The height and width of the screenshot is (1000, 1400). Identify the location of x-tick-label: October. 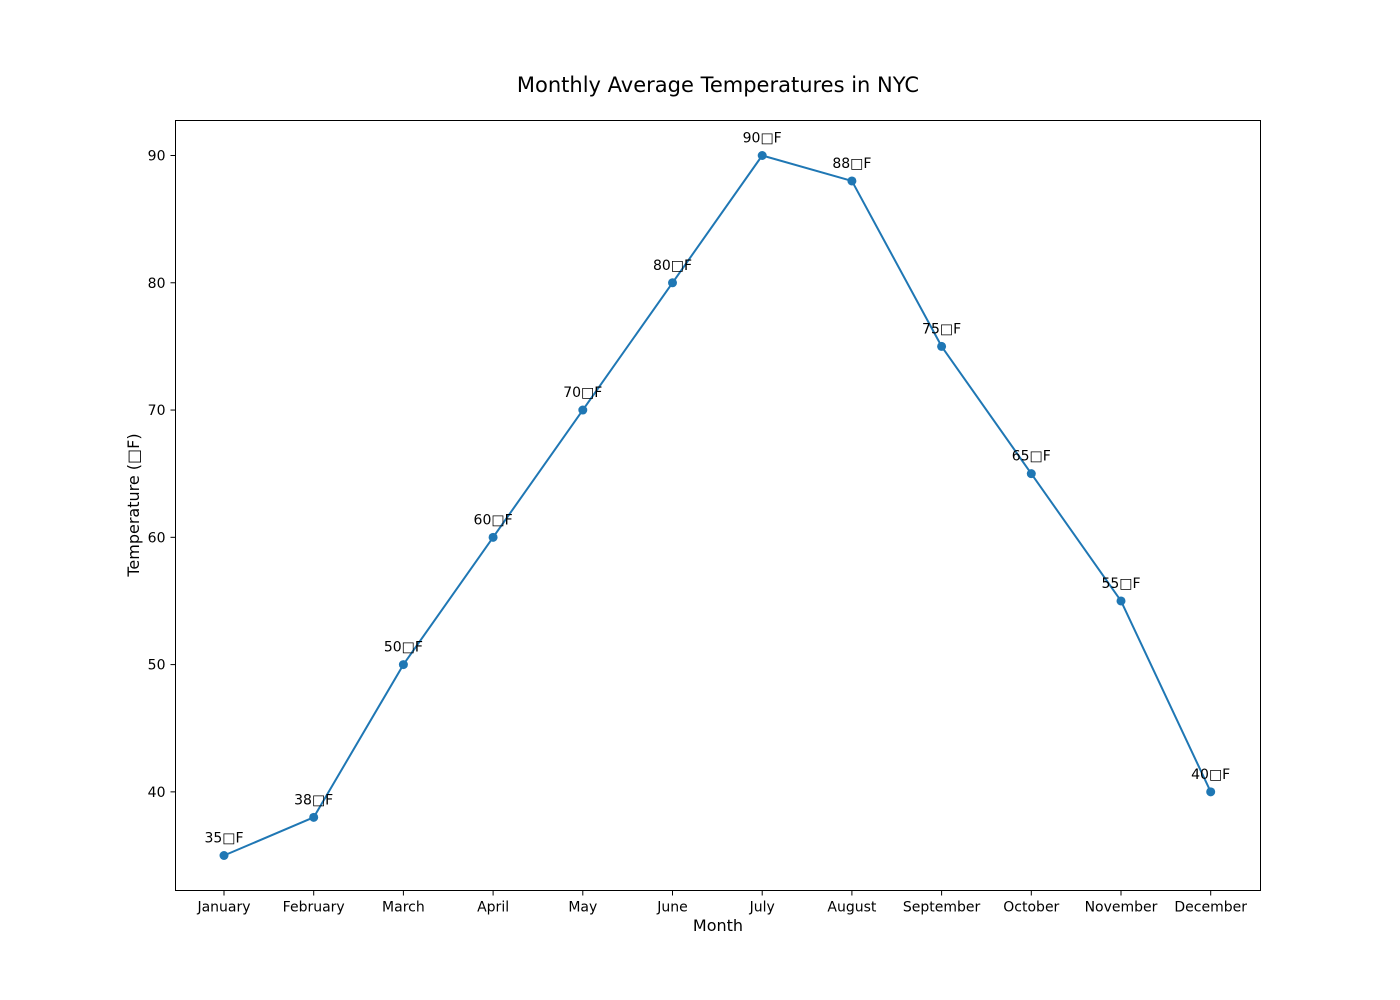
(1031, 908).